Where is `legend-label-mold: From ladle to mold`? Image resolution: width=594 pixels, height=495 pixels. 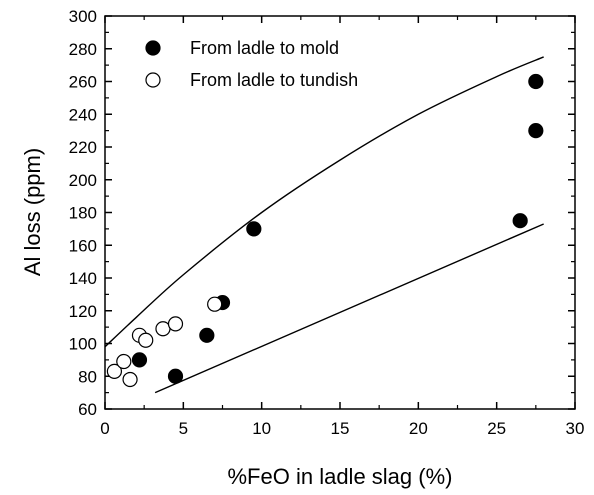
legend-label-mold: From ladle to mold is located at coordinates (264, 48).